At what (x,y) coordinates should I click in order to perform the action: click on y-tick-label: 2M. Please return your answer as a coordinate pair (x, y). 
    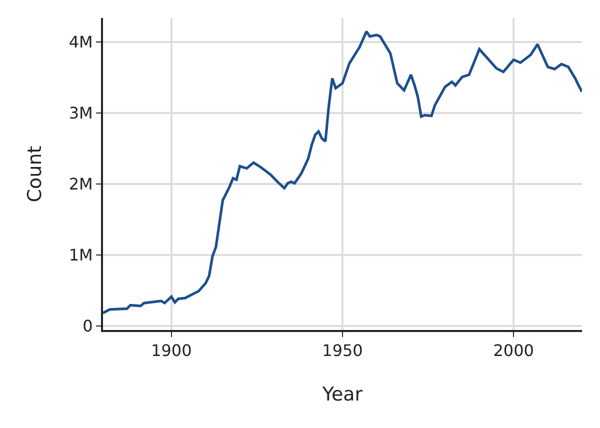
    Looking at the image, I should click on (80, 184).